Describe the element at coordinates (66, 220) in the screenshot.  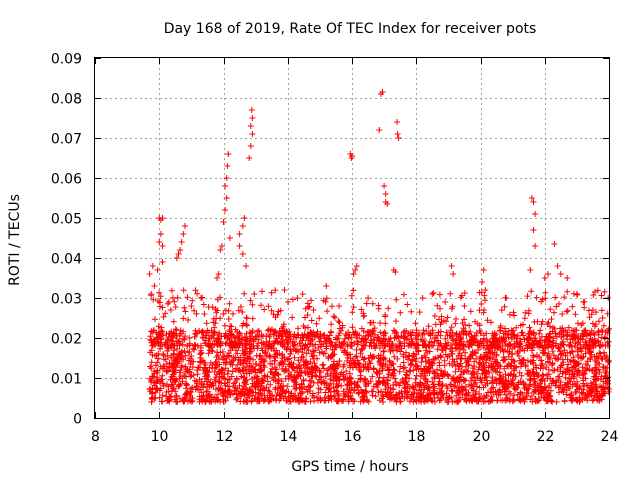
I see `y-tick-label: 0.05` at that location.